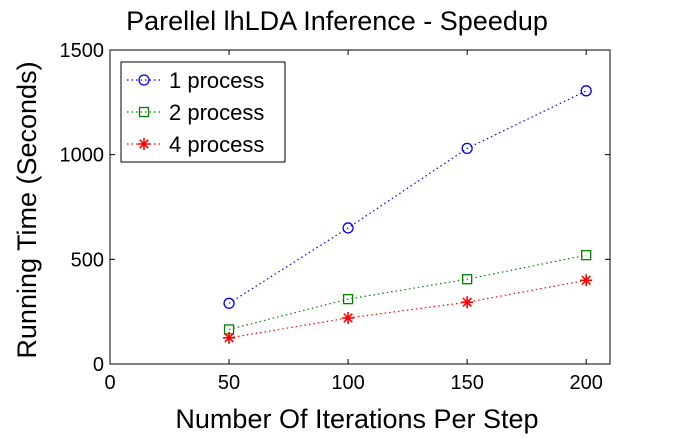 The image size is (673, 438). What do you see at coordinates (82, 51) in the screenshot?
I see `y-tick-label: 1500` at bounding box center [82, 51].